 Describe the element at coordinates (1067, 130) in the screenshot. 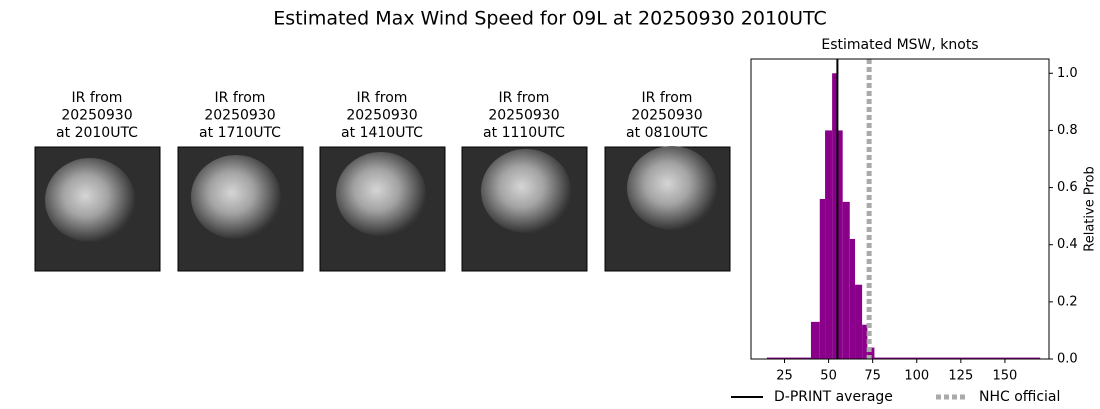

I see `y-tick-label: 0.8` at that location.